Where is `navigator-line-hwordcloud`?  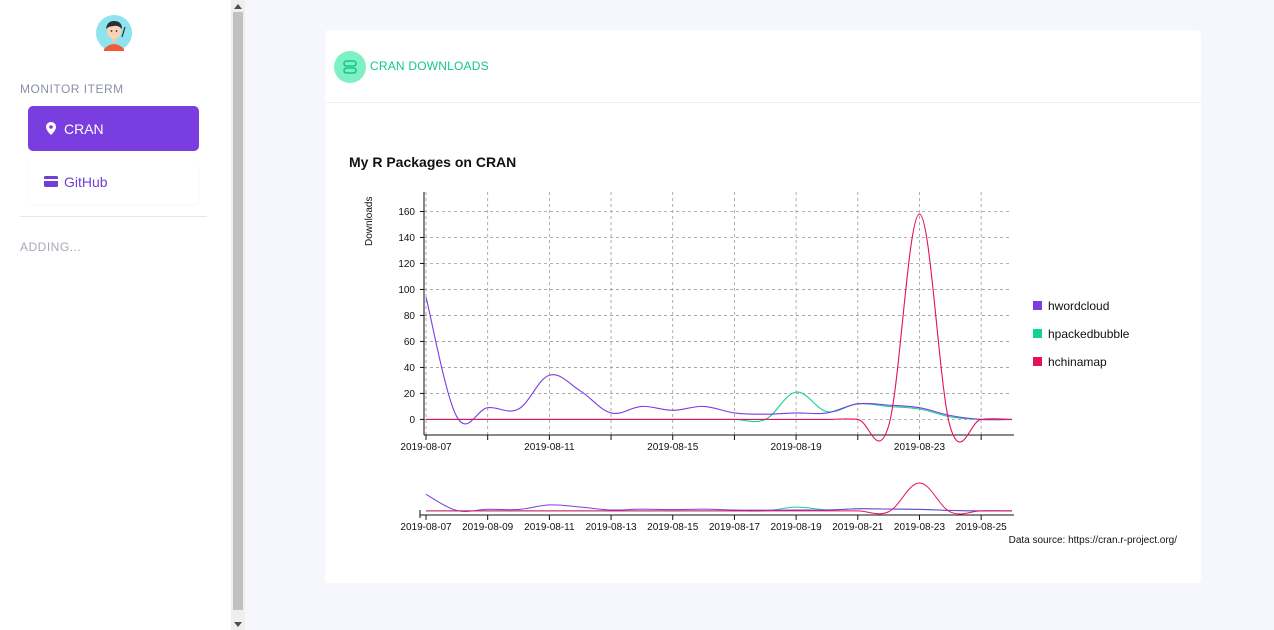
navigator-line-hwordcloud is located at coordinates (719, 503).